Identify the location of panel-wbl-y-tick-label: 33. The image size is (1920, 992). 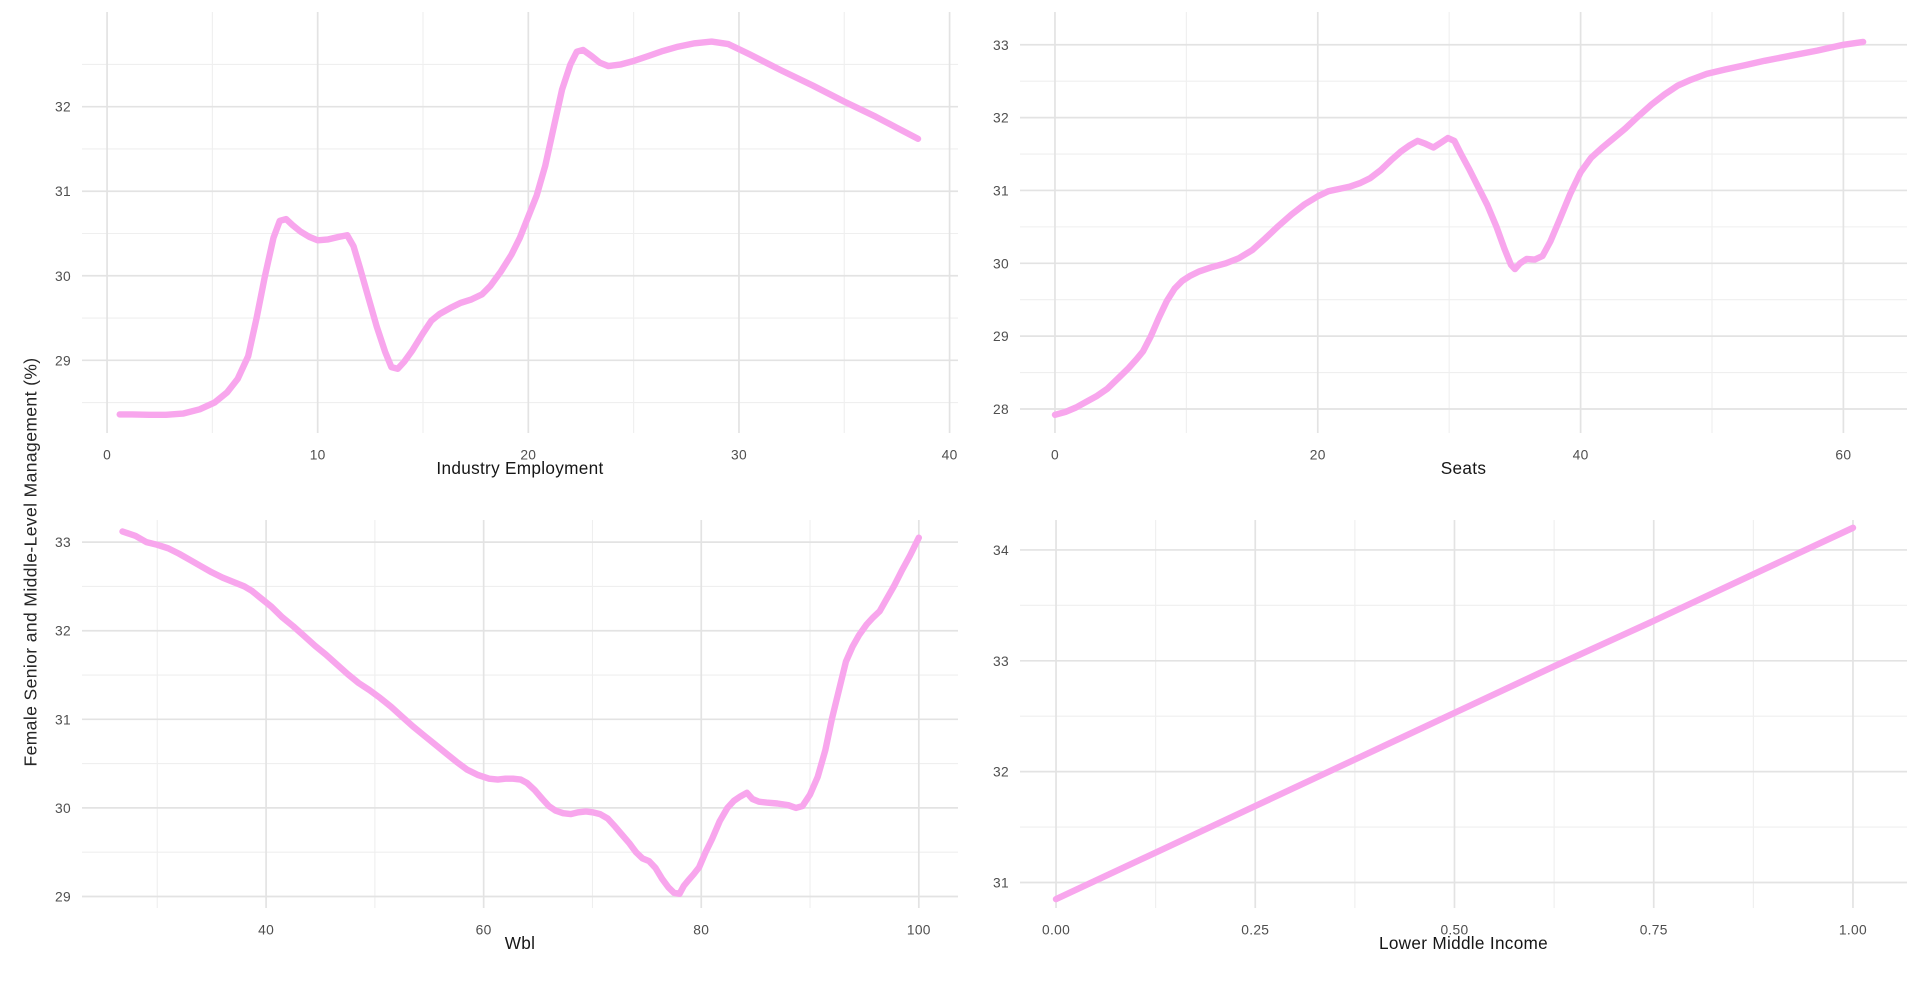
(63, 542).